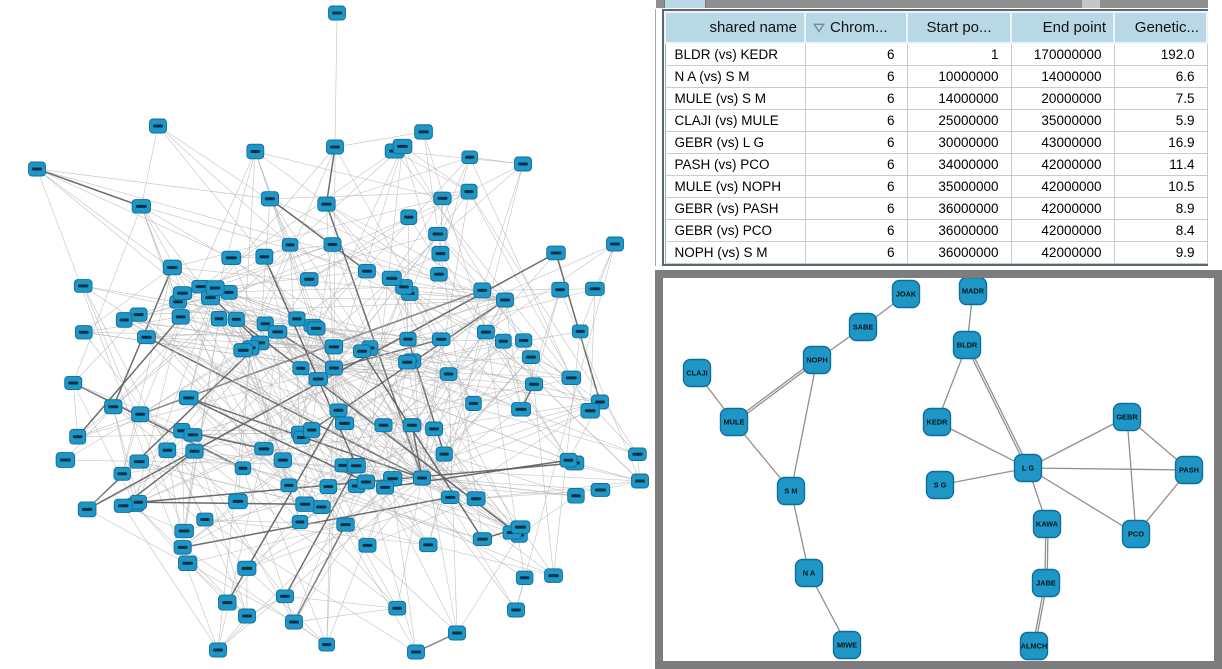 The height and width of the screenshot is (669, 1222). What do you see at coordinates (996, 407) in the screenshot?
I see `subnetwork-edge-bldr-l-g` at bounding box center [996, 407].